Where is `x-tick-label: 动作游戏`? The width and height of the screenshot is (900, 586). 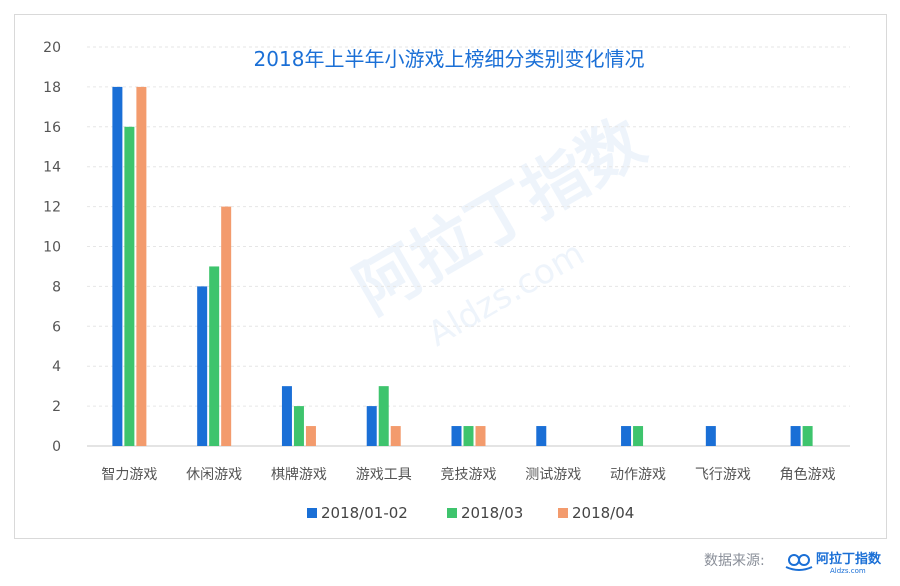
x-tick-label: 动作游戏 is located at coordinates (638, 475).